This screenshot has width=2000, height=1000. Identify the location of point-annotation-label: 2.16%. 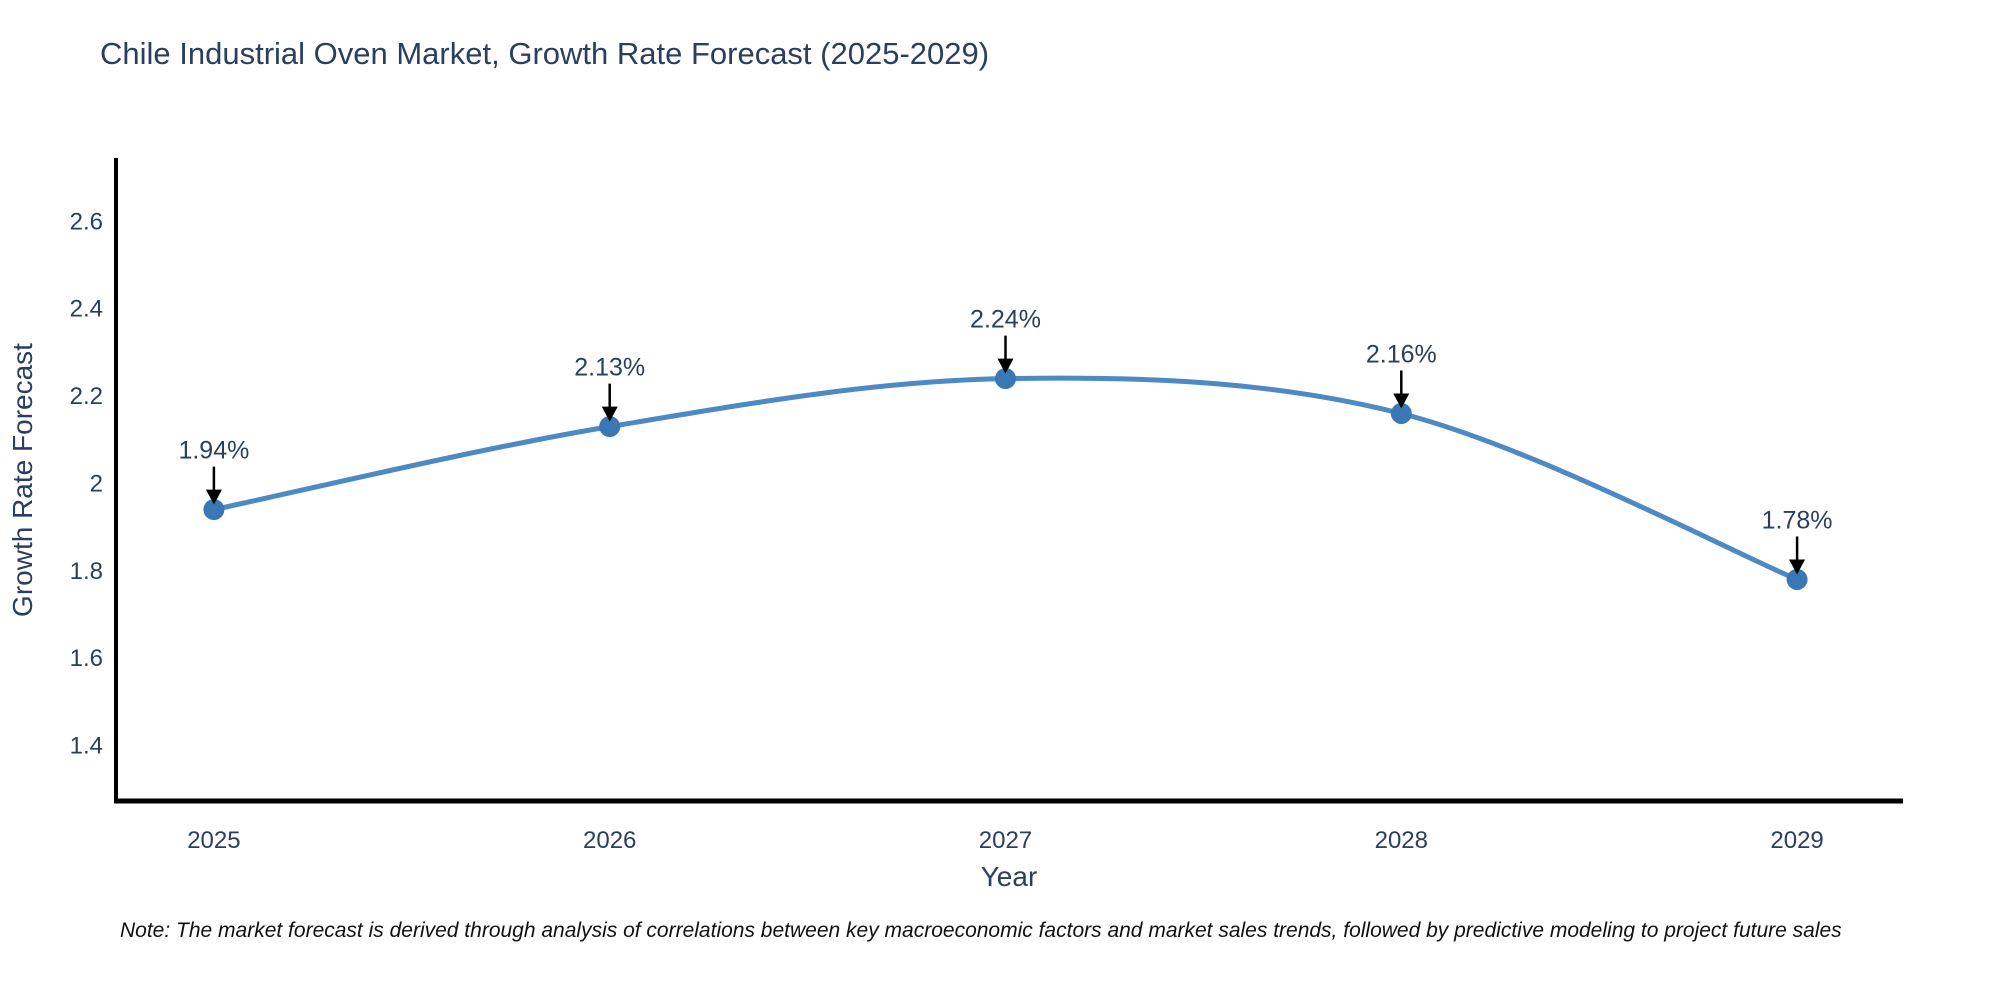
(1401, 355).